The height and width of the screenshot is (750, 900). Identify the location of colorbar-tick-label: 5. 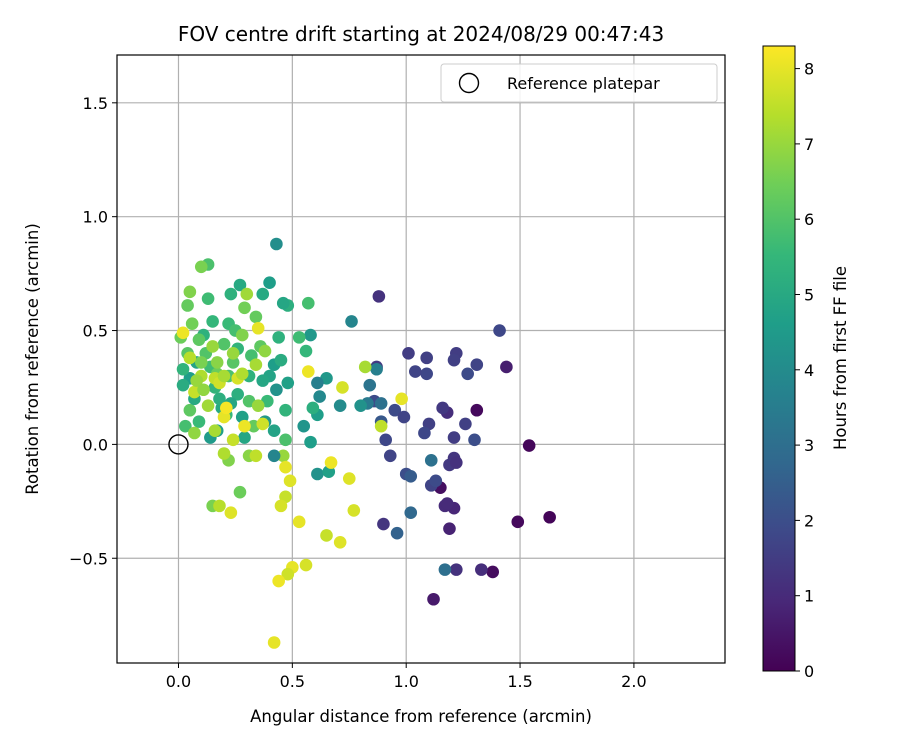
(809, 294).